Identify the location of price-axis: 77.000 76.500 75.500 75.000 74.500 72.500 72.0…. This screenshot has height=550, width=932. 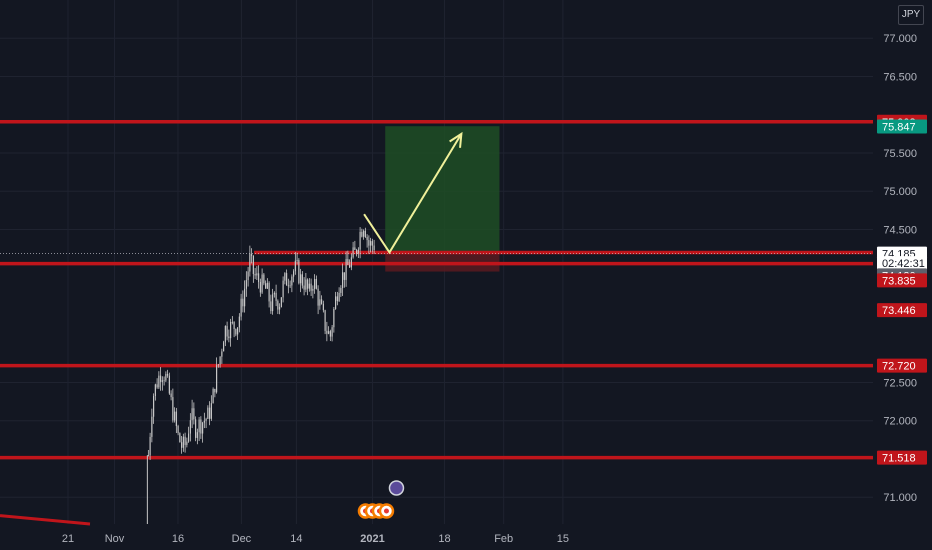
(900, 268).